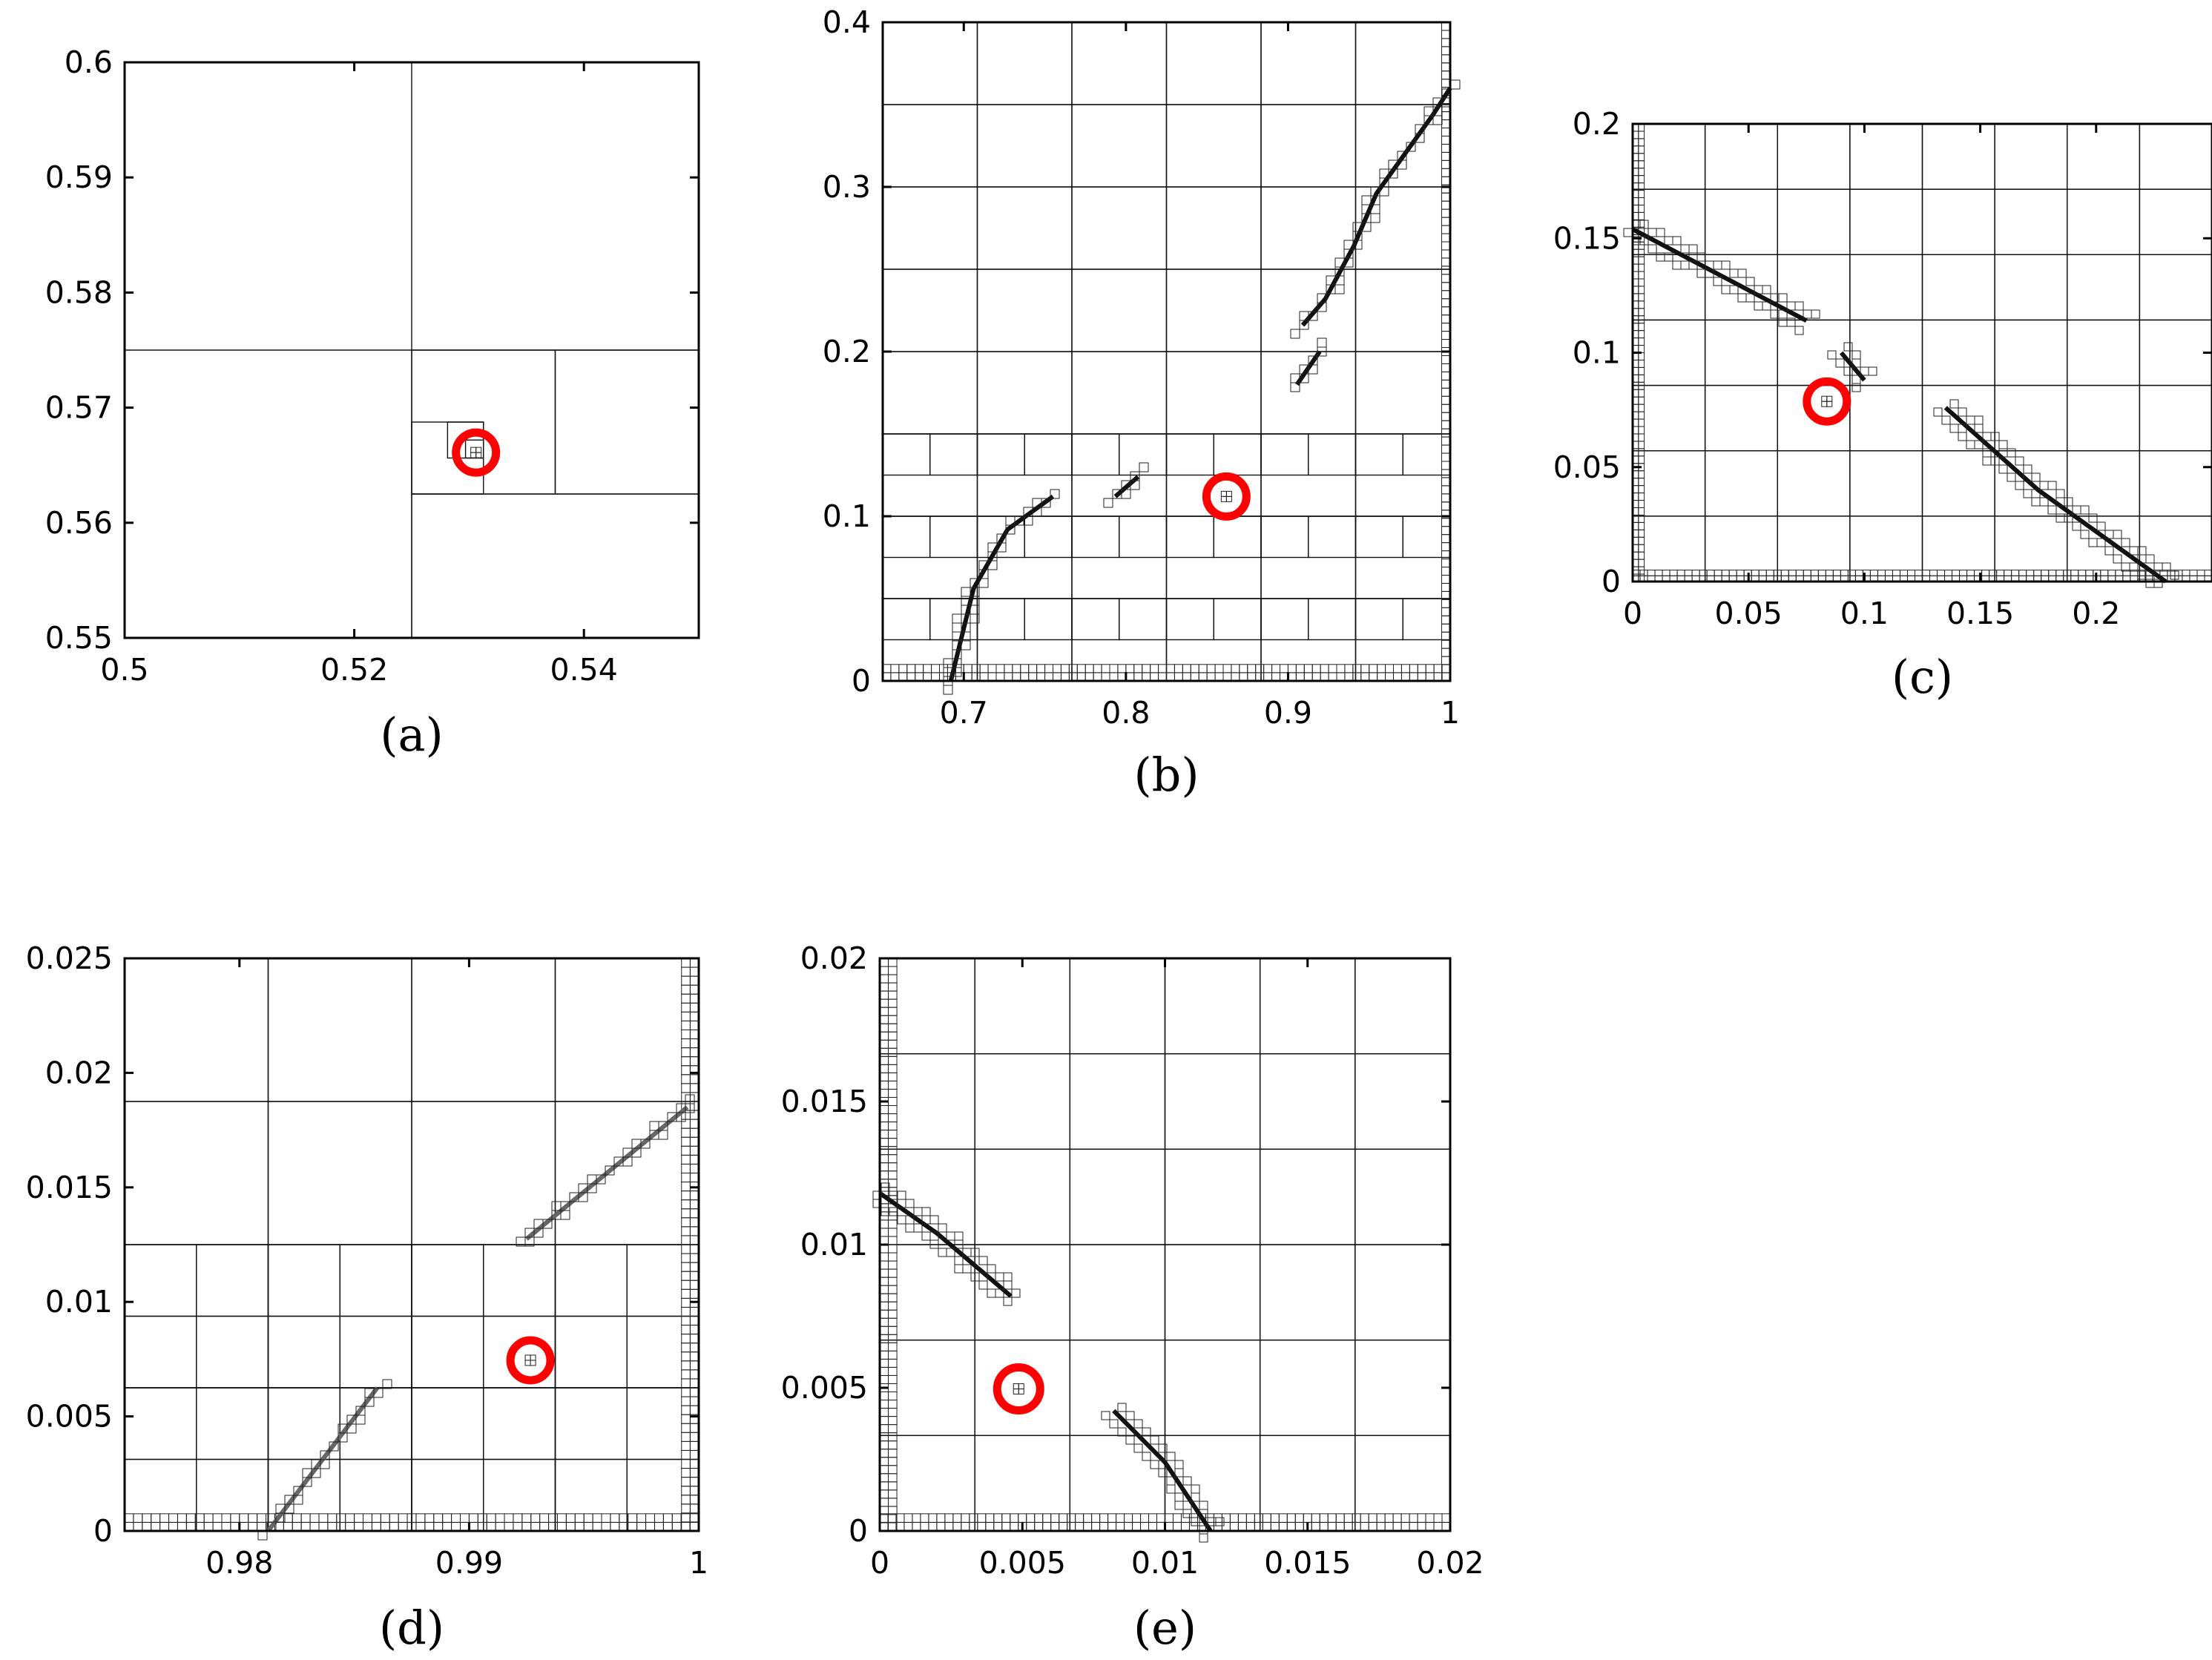 This screenshot has width=2212, height=1660. Describe the element at coordinates (859, 1531) in the screenshot. I see `y-tick-label-e: 0` at that location.